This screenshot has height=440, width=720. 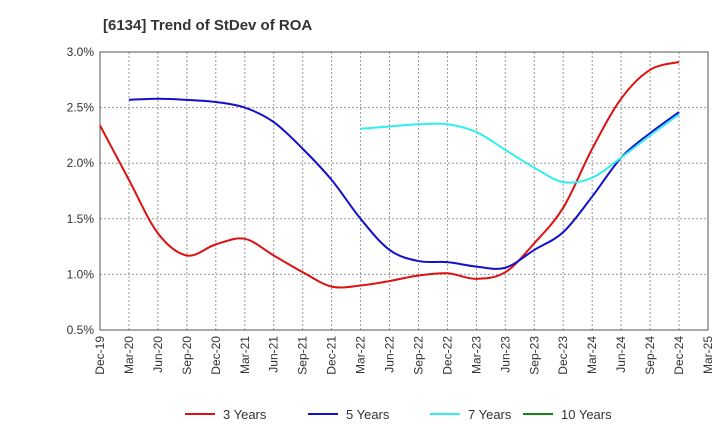 I want to click on y-tick-label: 2.0%, so click(x=81, y=163).